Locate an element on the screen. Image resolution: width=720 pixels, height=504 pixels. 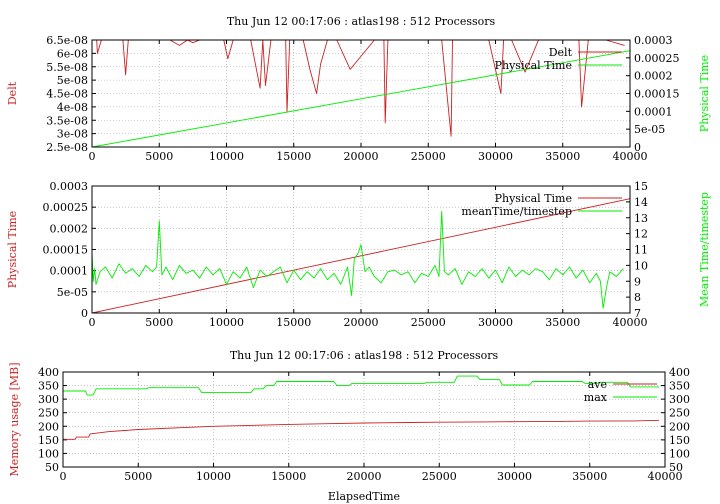
legend-label: Delt is located at coordinates (561, 52).